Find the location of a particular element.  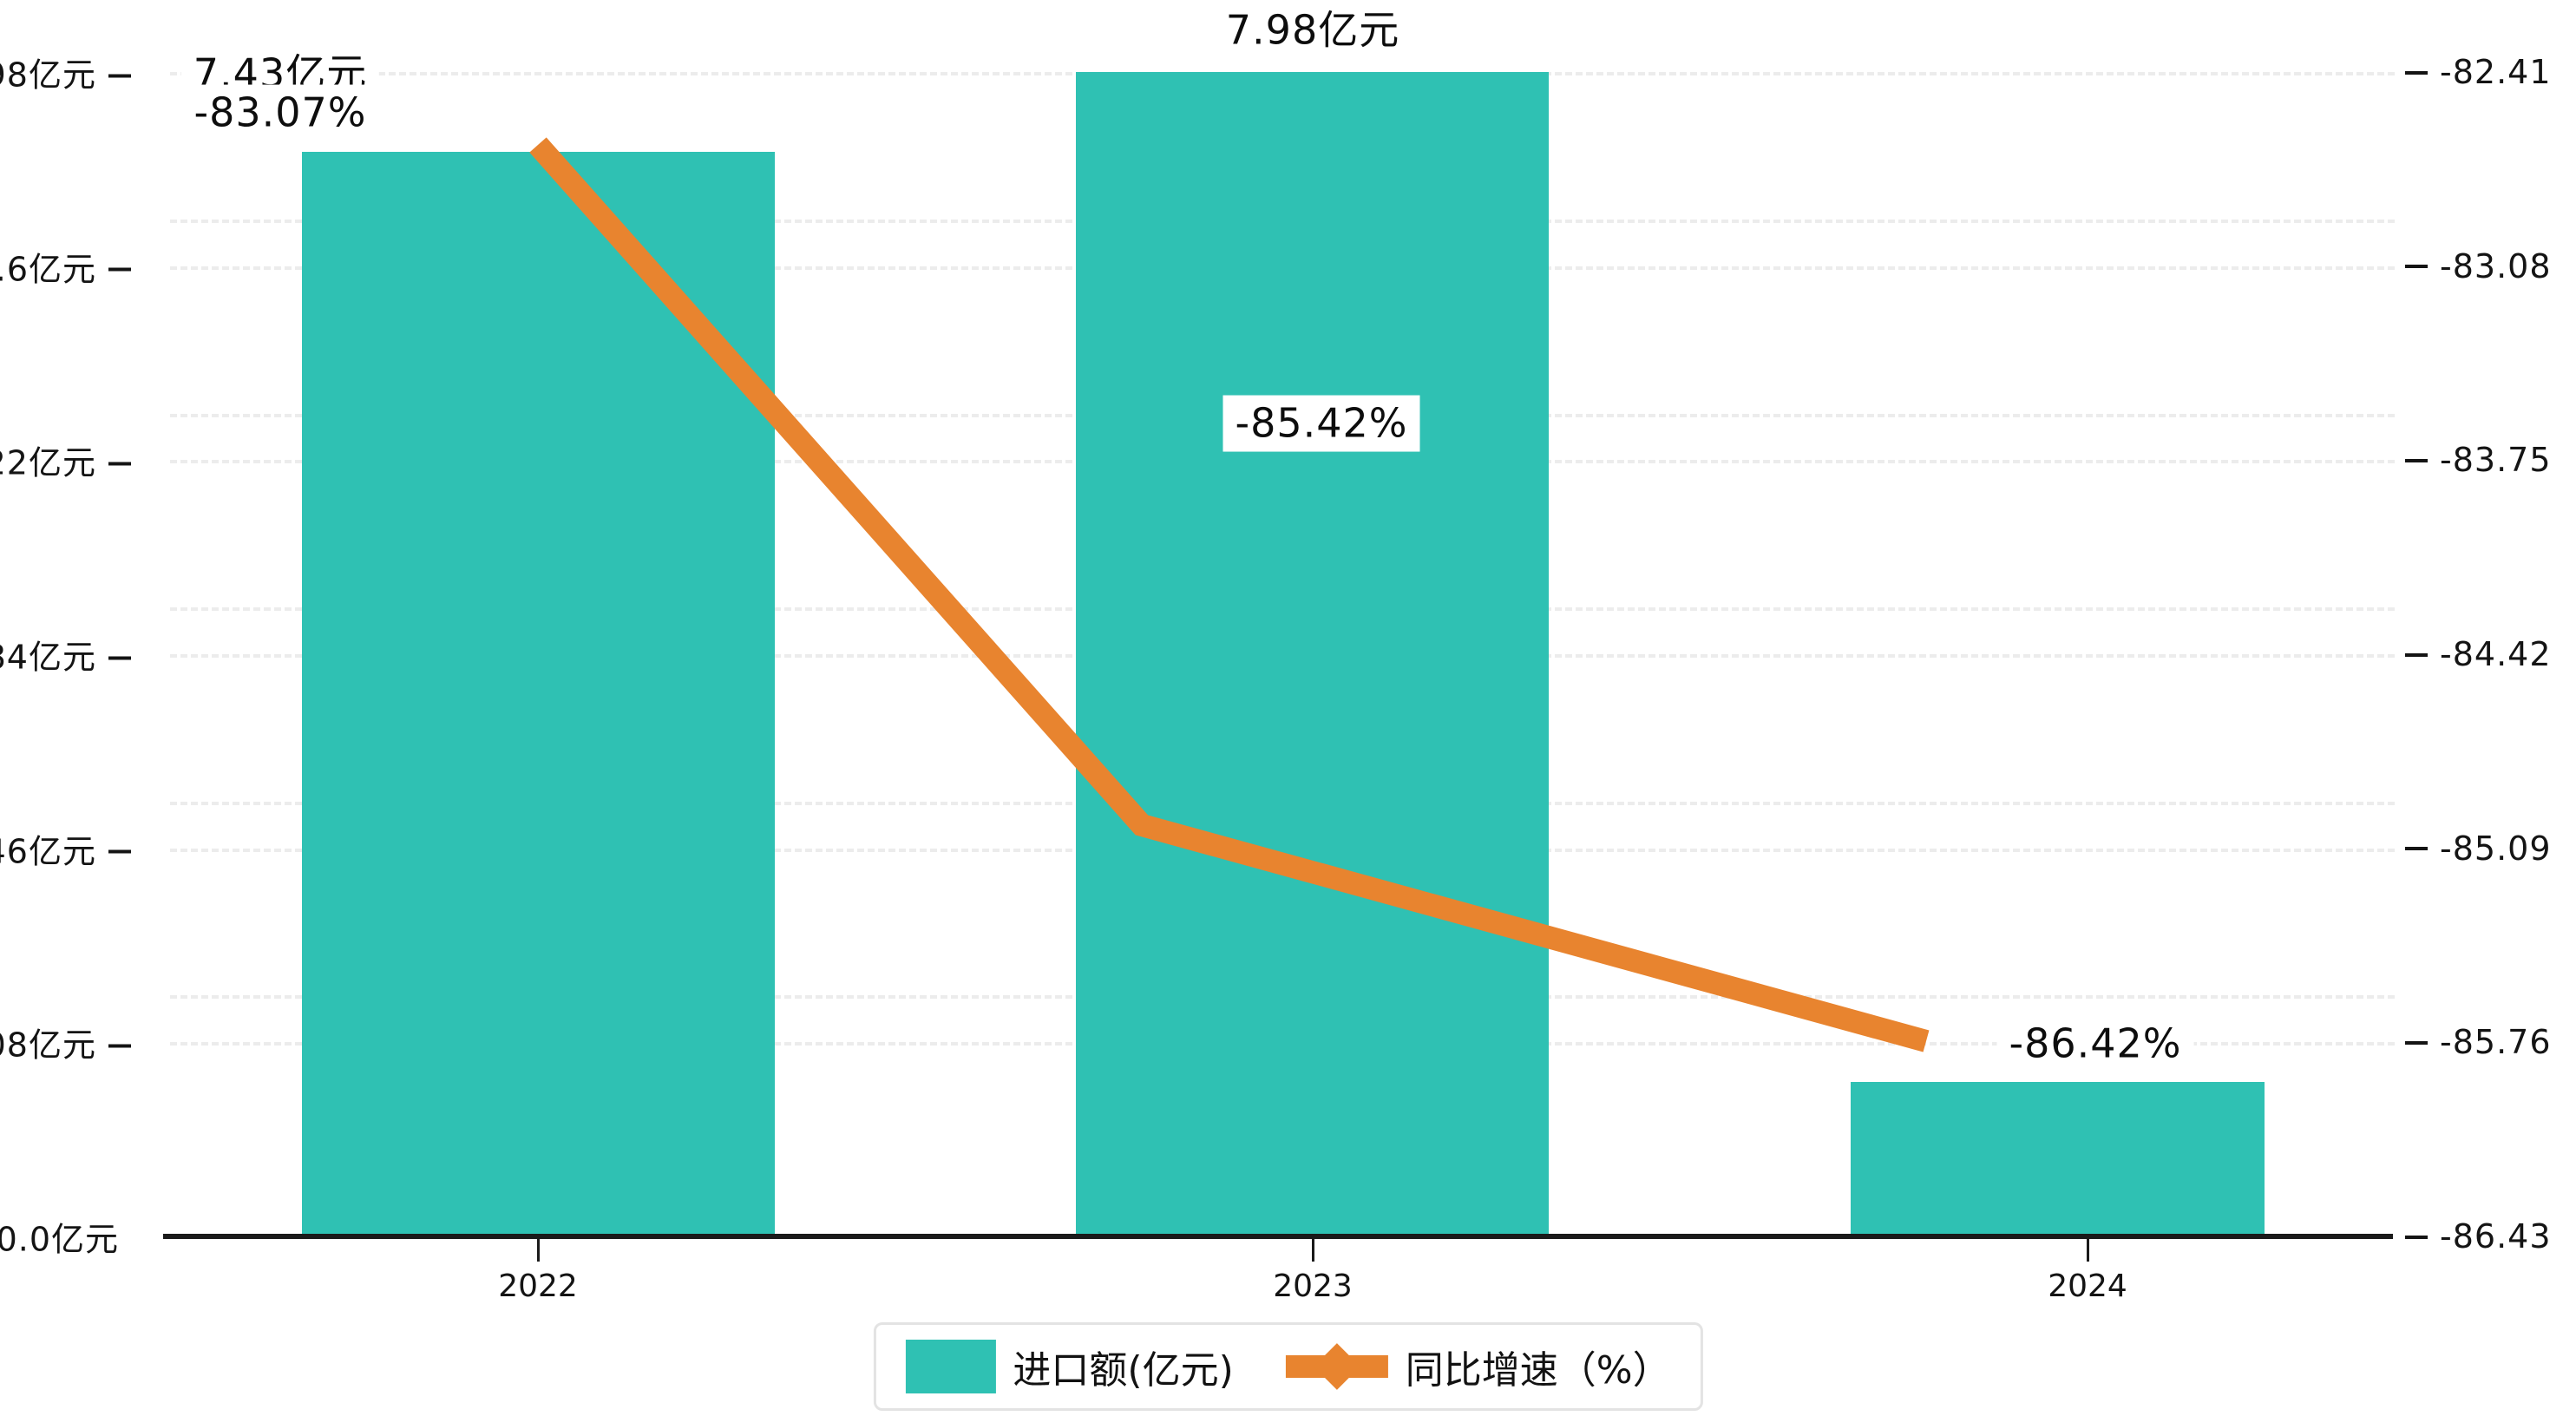

y-axis-left-tick-4: 5.22亿元 is located at coordinates (65, 460).